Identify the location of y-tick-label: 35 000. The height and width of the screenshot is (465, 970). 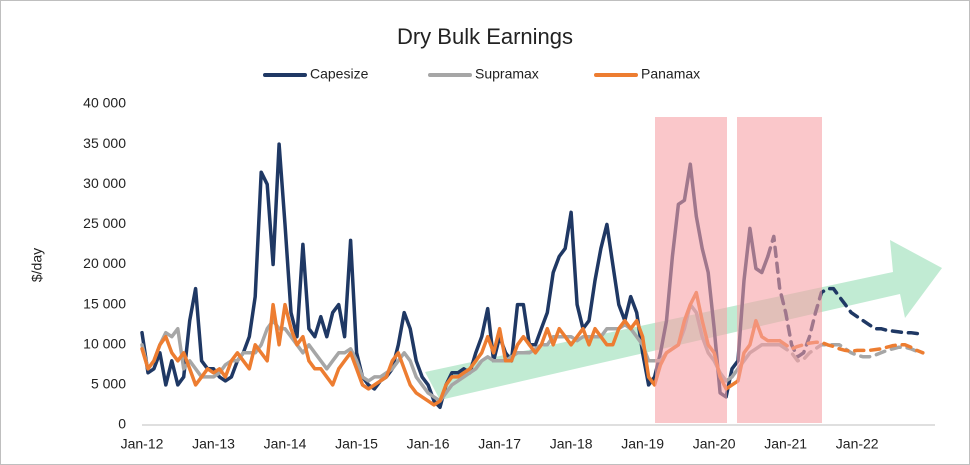
(104, 143).